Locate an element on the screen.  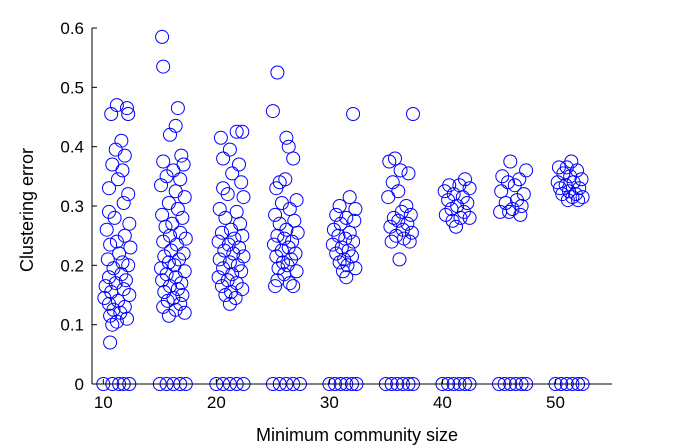
y-axis-ticks: 0 0.1 0.2 0.3 0.4 0.5 0.6 is located at coordinates (78, 206).